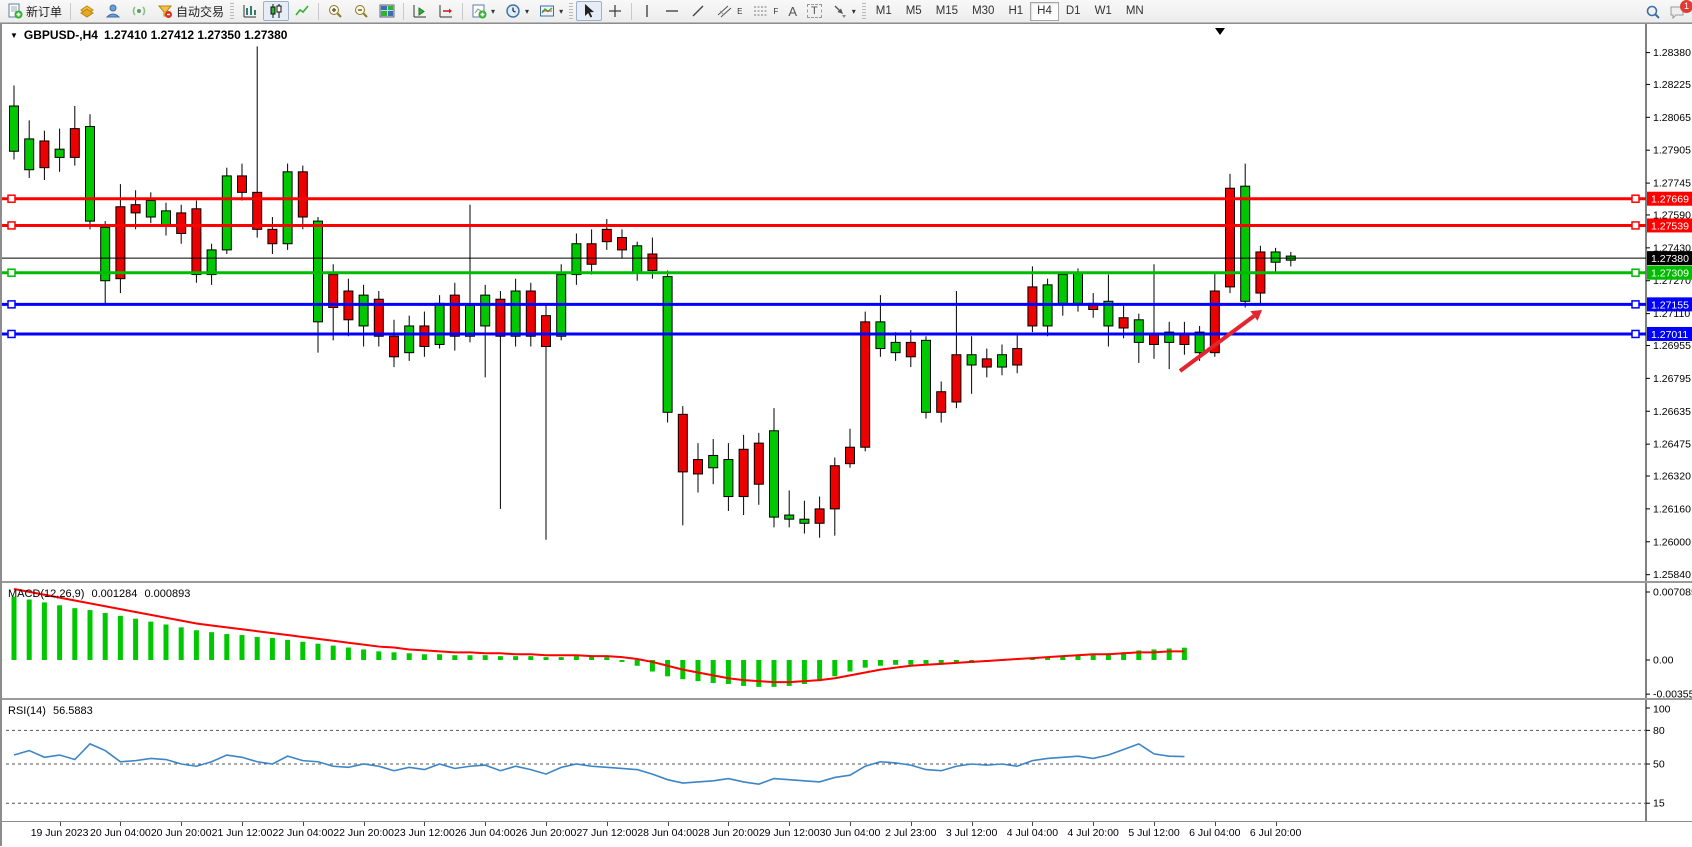 This screenshot has height=847, width=1692. What do you see at coordinates (1686, 6) in the screenshot?
I see `notification-badge: 1` at bounding box center [1686, 6].